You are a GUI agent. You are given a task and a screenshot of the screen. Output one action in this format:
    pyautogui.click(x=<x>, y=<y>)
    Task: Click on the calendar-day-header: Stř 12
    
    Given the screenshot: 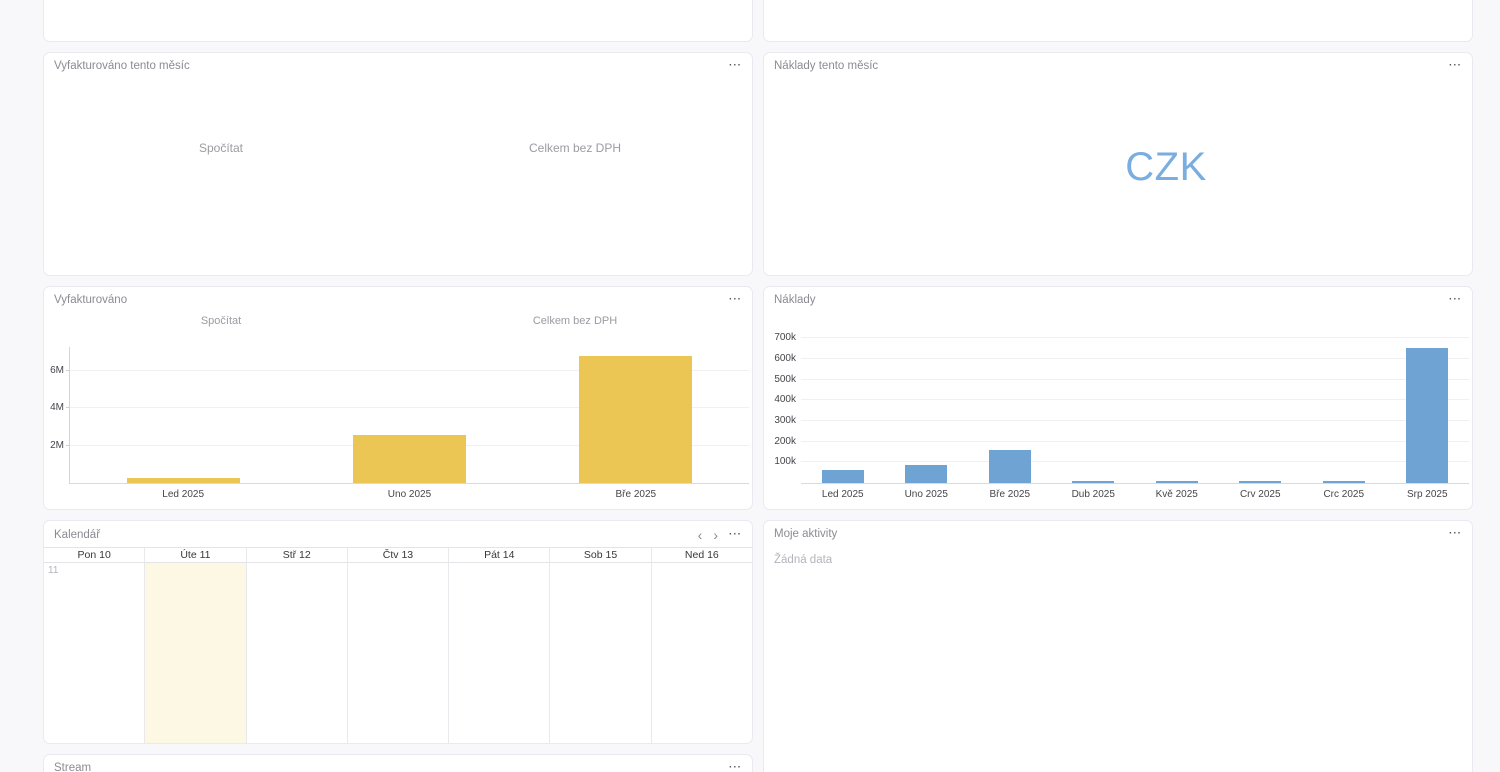 What is the action you would take?
    pyautogui.click(x=297, y=555)
    